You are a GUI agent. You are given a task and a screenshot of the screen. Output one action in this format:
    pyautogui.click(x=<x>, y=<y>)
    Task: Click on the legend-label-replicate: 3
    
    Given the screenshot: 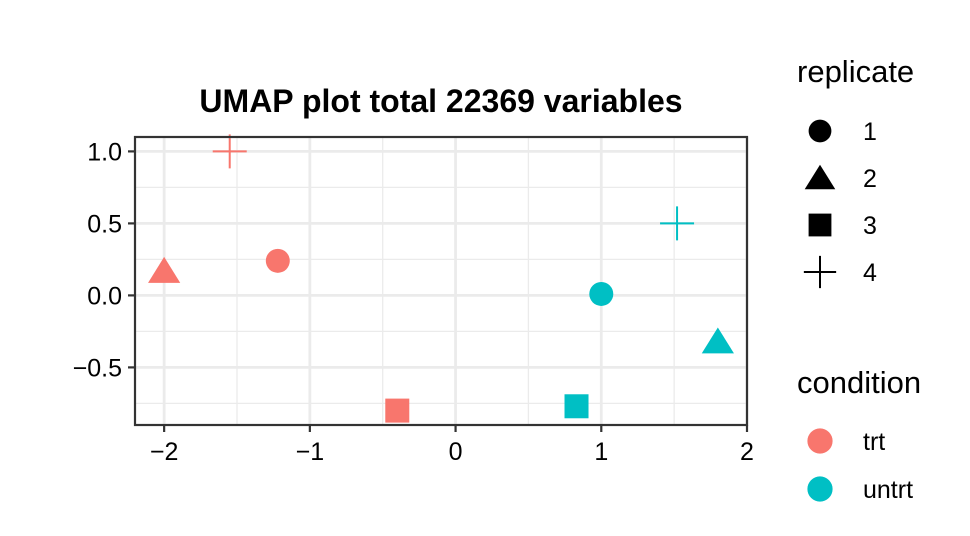 What is the action you would take?
    pyautogui.click(x=870, y=226)
    